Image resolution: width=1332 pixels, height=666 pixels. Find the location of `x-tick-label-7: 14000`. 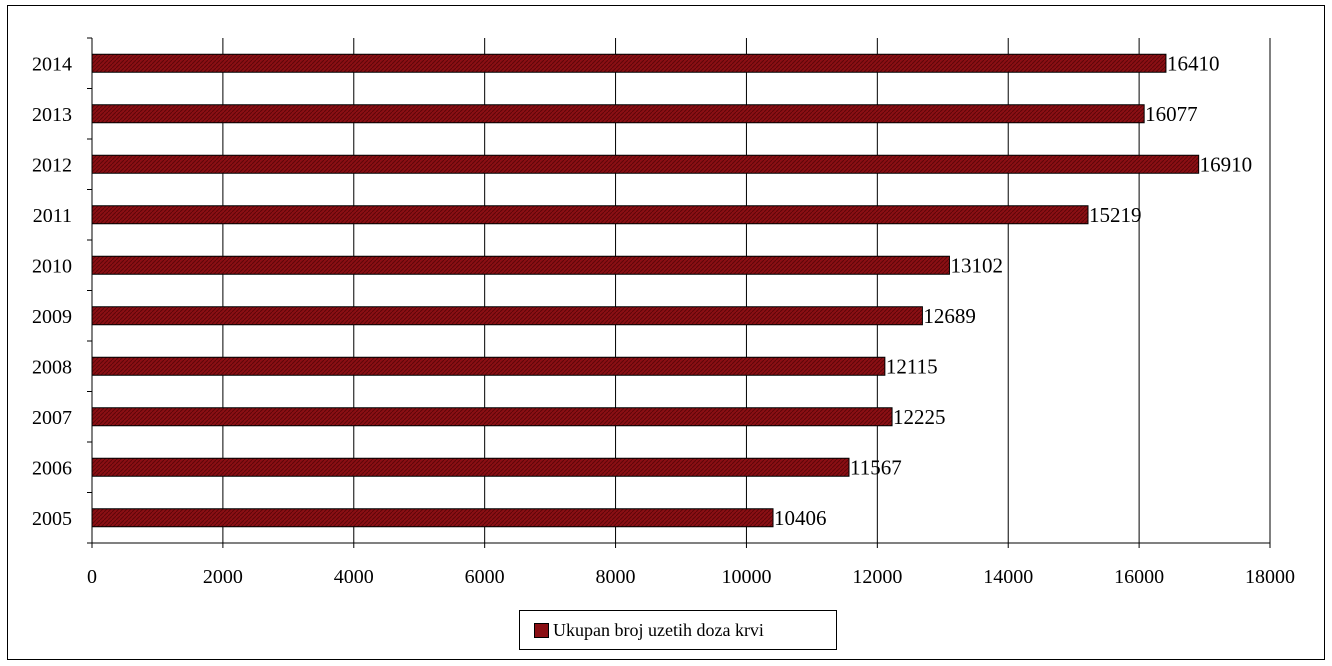

x-tick-label-7: 14000 is located at coordinates (1008, 577).